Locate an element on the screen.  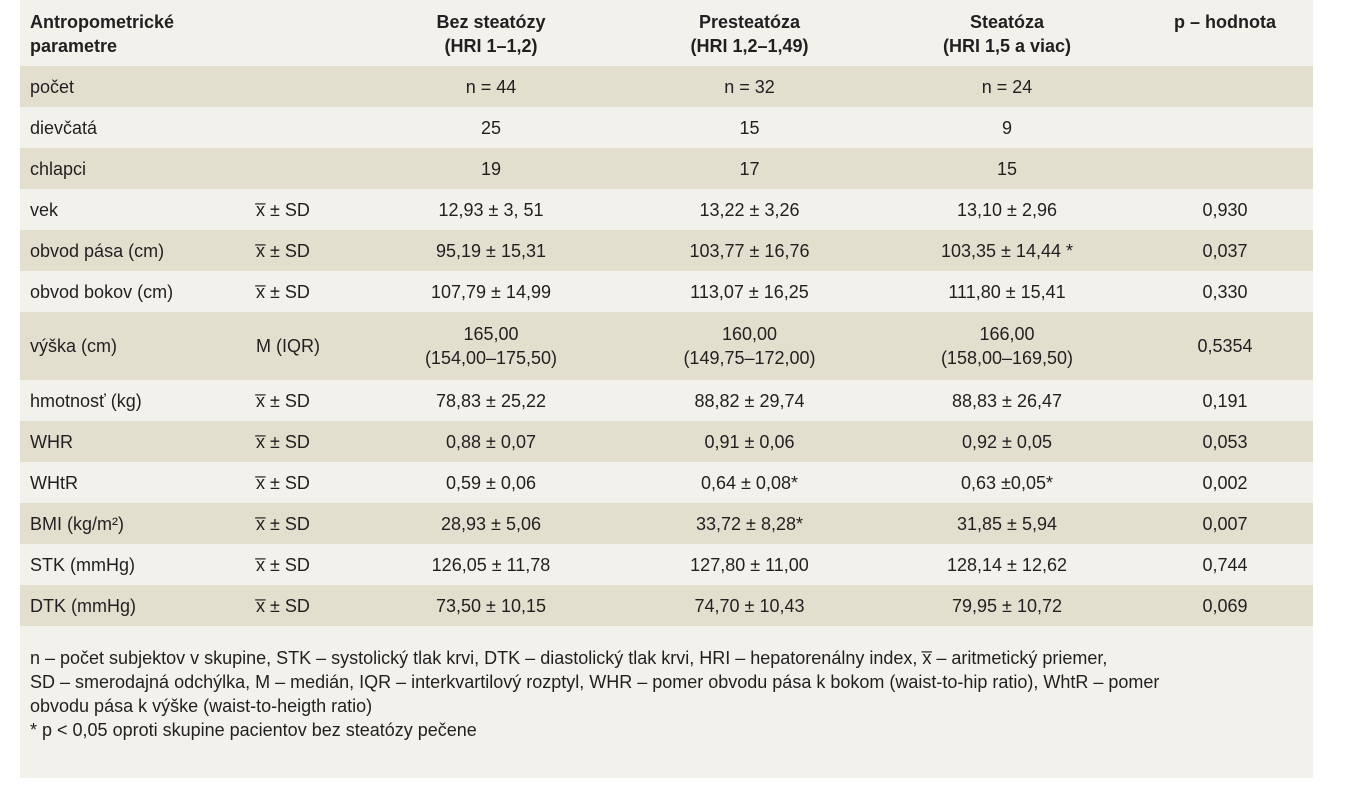
row-label-cell: počet is located at coordinates (135, 86).